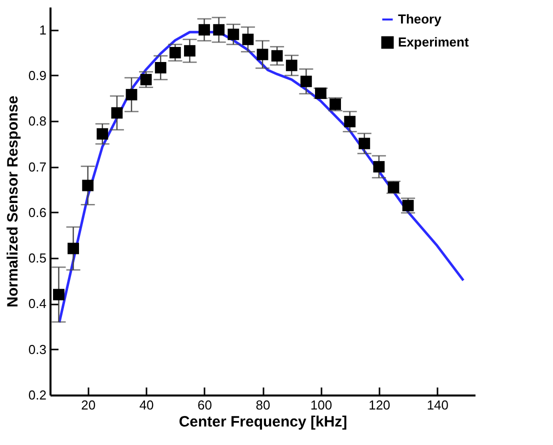  What do you see at coordinates (205, 405) in the screenshot?
I see `x-tick-label: 60` at bounding box center [205, 405].